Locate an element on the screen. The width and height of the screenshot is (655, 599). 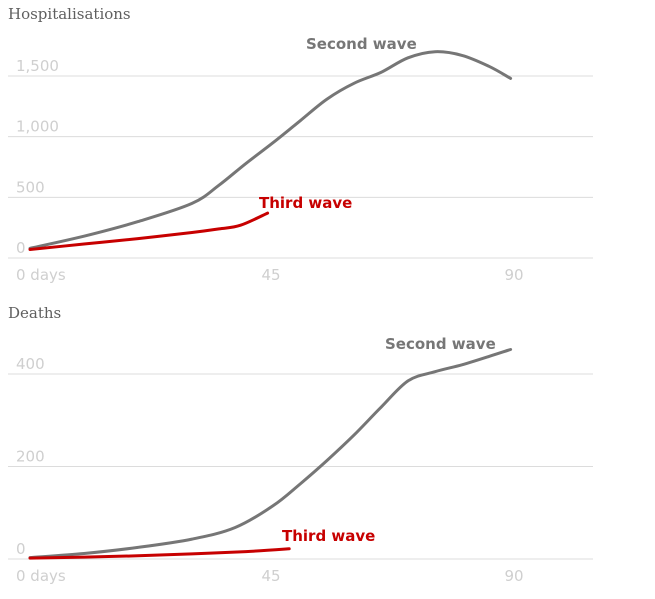
panel-title: Deaths is located at coordinates (34, 313).